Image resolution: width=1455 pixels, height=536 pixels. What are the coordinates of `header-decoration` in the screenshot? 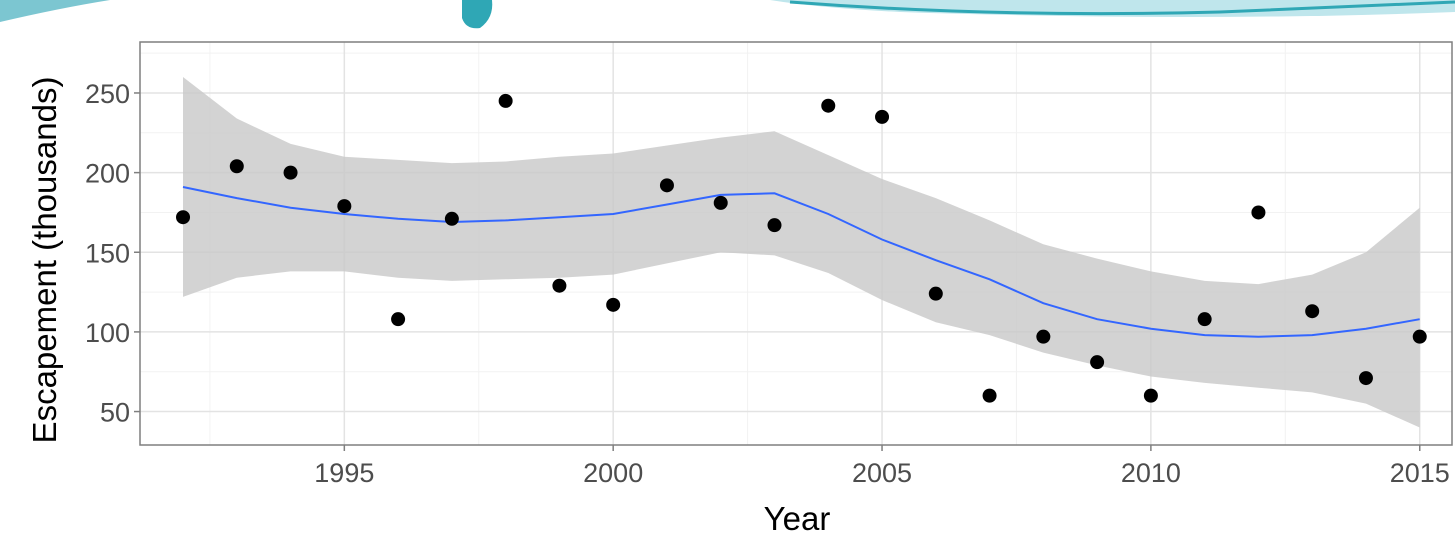 It's located at (727, 14).